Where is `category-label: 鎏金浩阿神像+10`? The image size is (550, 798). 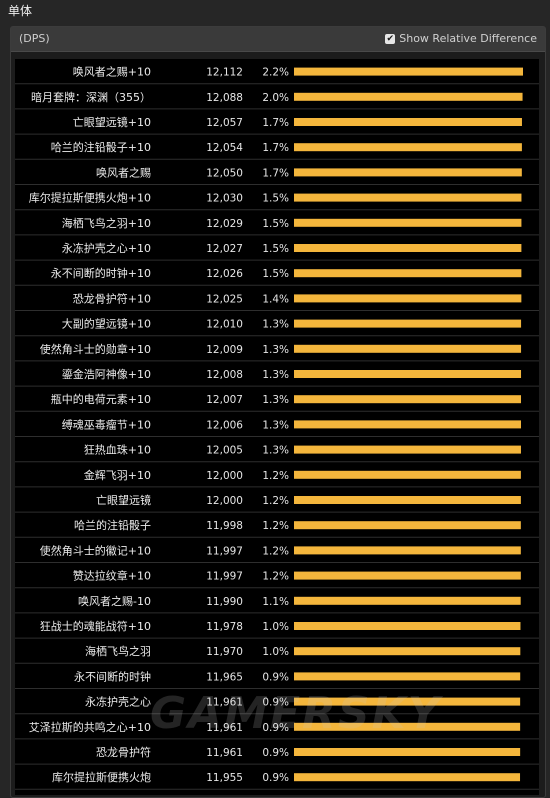
category-label: 鎏金浩阿神像+10 is located at coordinates (106, 374).